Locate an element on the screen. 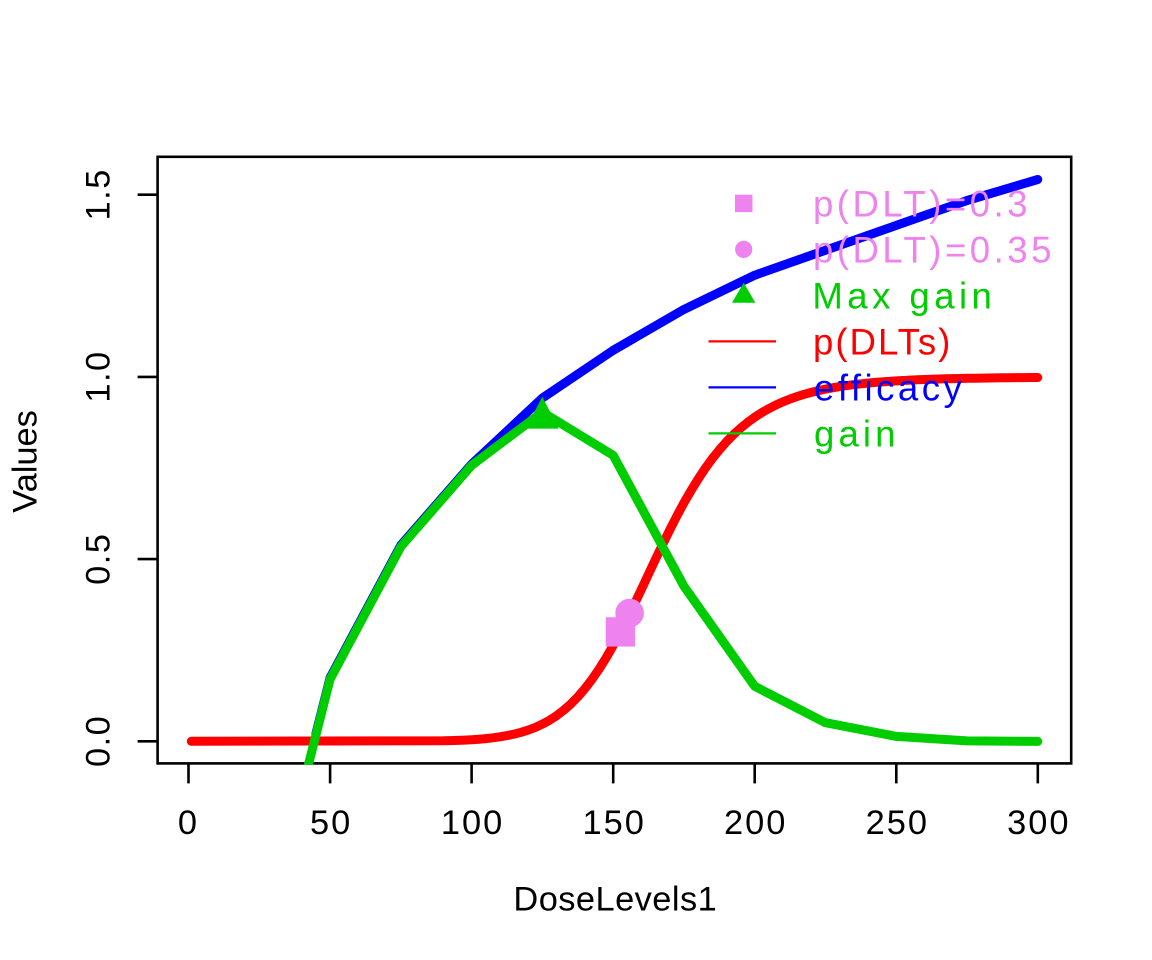  svg-text: gain is located at coordinates (857, 434).